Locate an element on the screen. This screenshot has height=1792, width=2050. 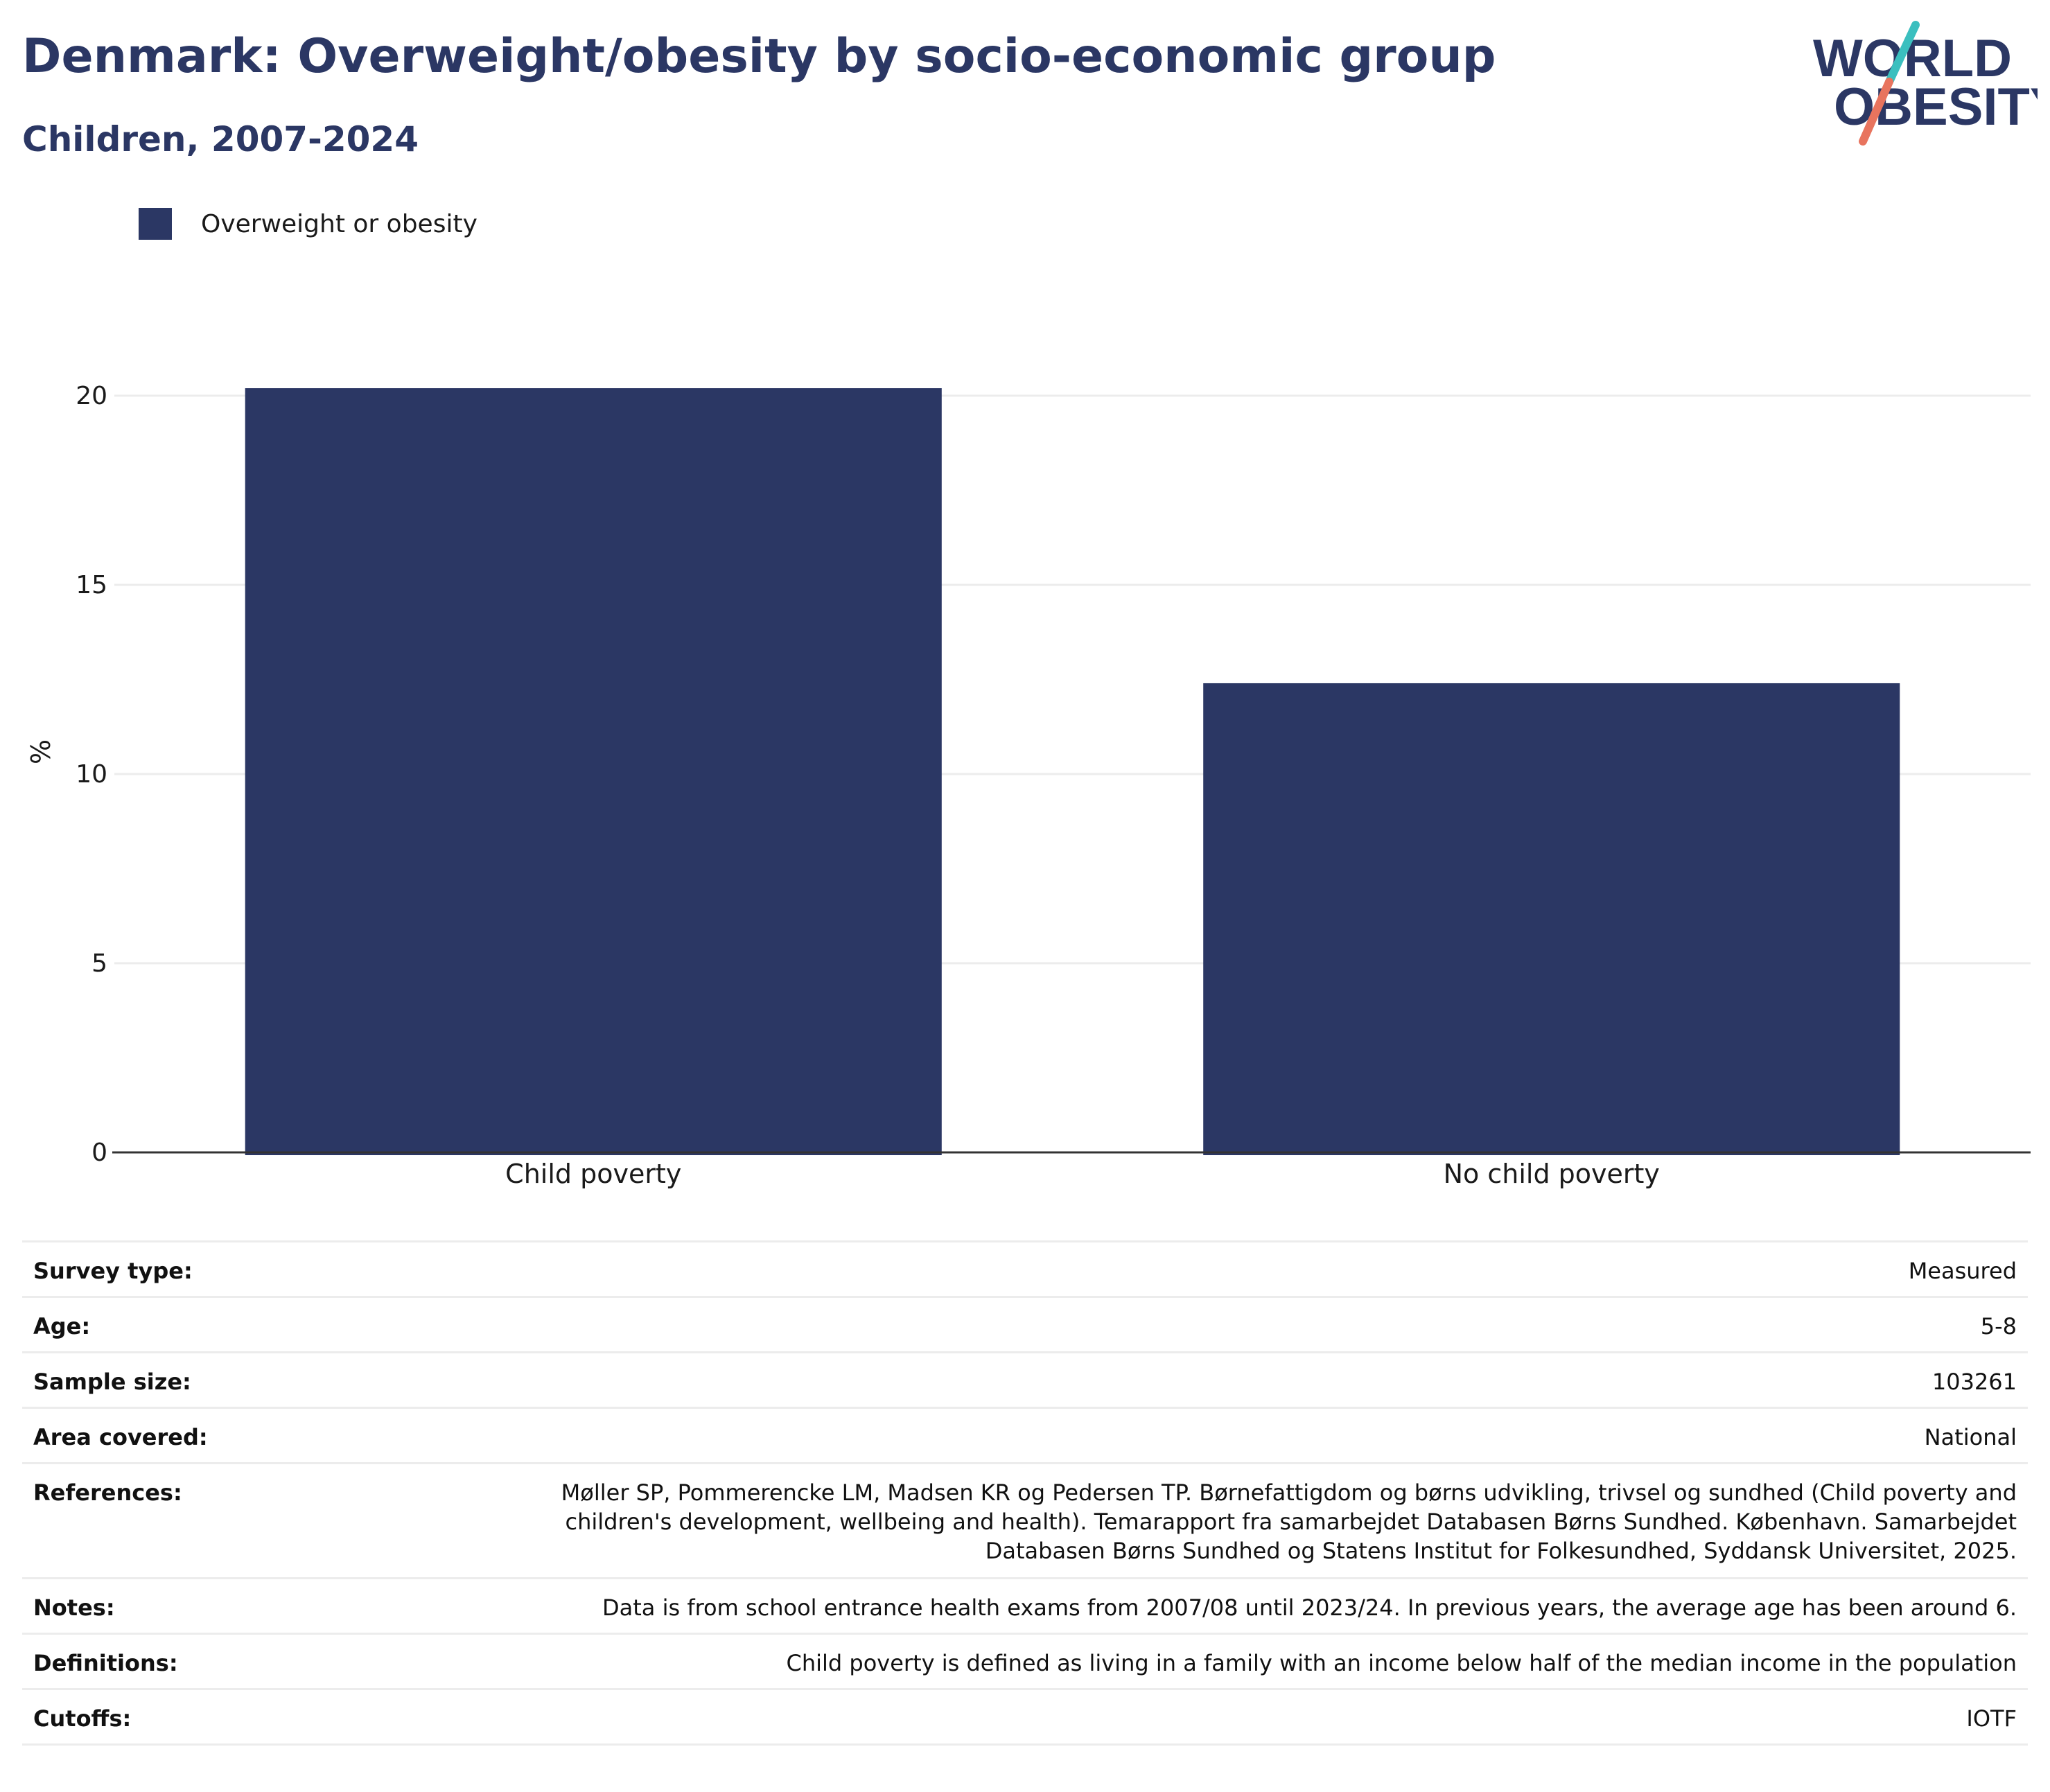
info-key: Sample size: is located at coordinates (202, 1379).